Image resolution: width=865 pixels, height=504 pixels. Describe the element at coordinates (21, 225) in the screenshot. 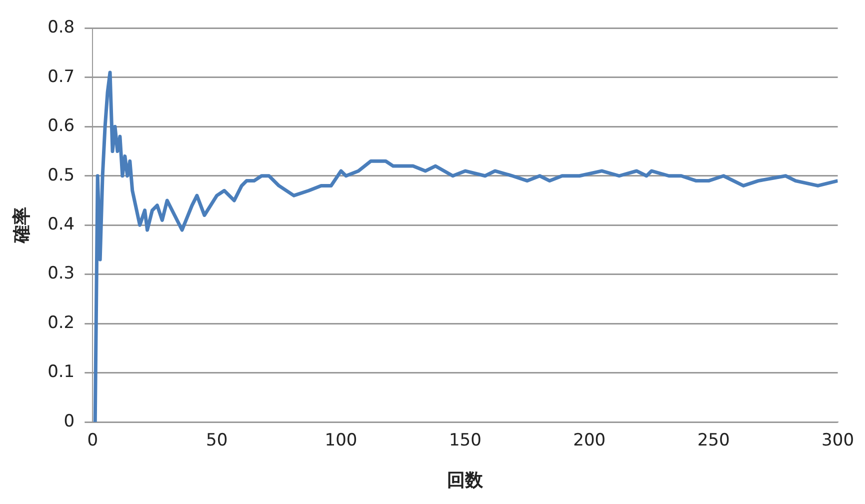

I see `y-axis-title: 確率` at that location.